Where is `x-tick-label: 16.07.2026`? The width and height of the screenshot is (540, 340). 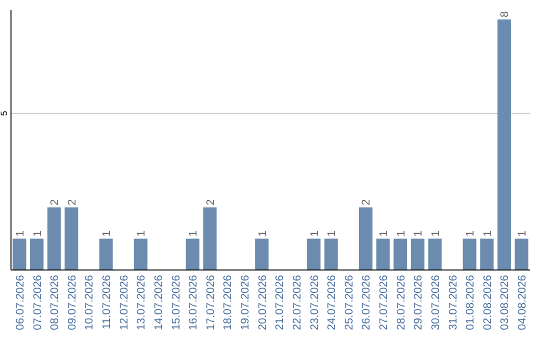
x-tick-label: 16.07.2026 is located at coordinates (194, 302).